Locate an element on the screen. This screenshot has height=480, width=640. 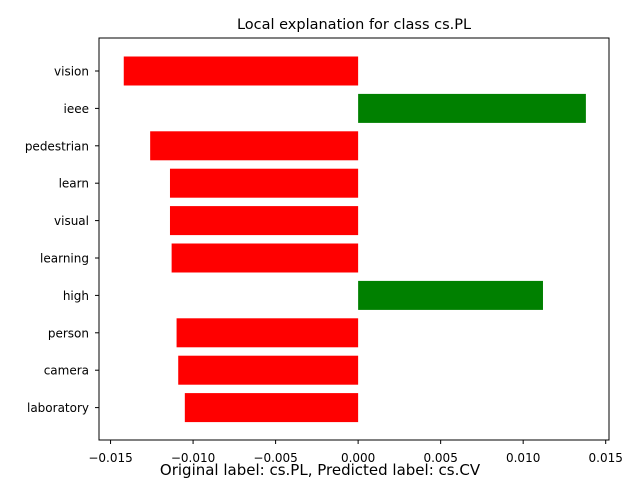
y-tick-label-laboratory: laboratory is located at coordinates (58, 408).